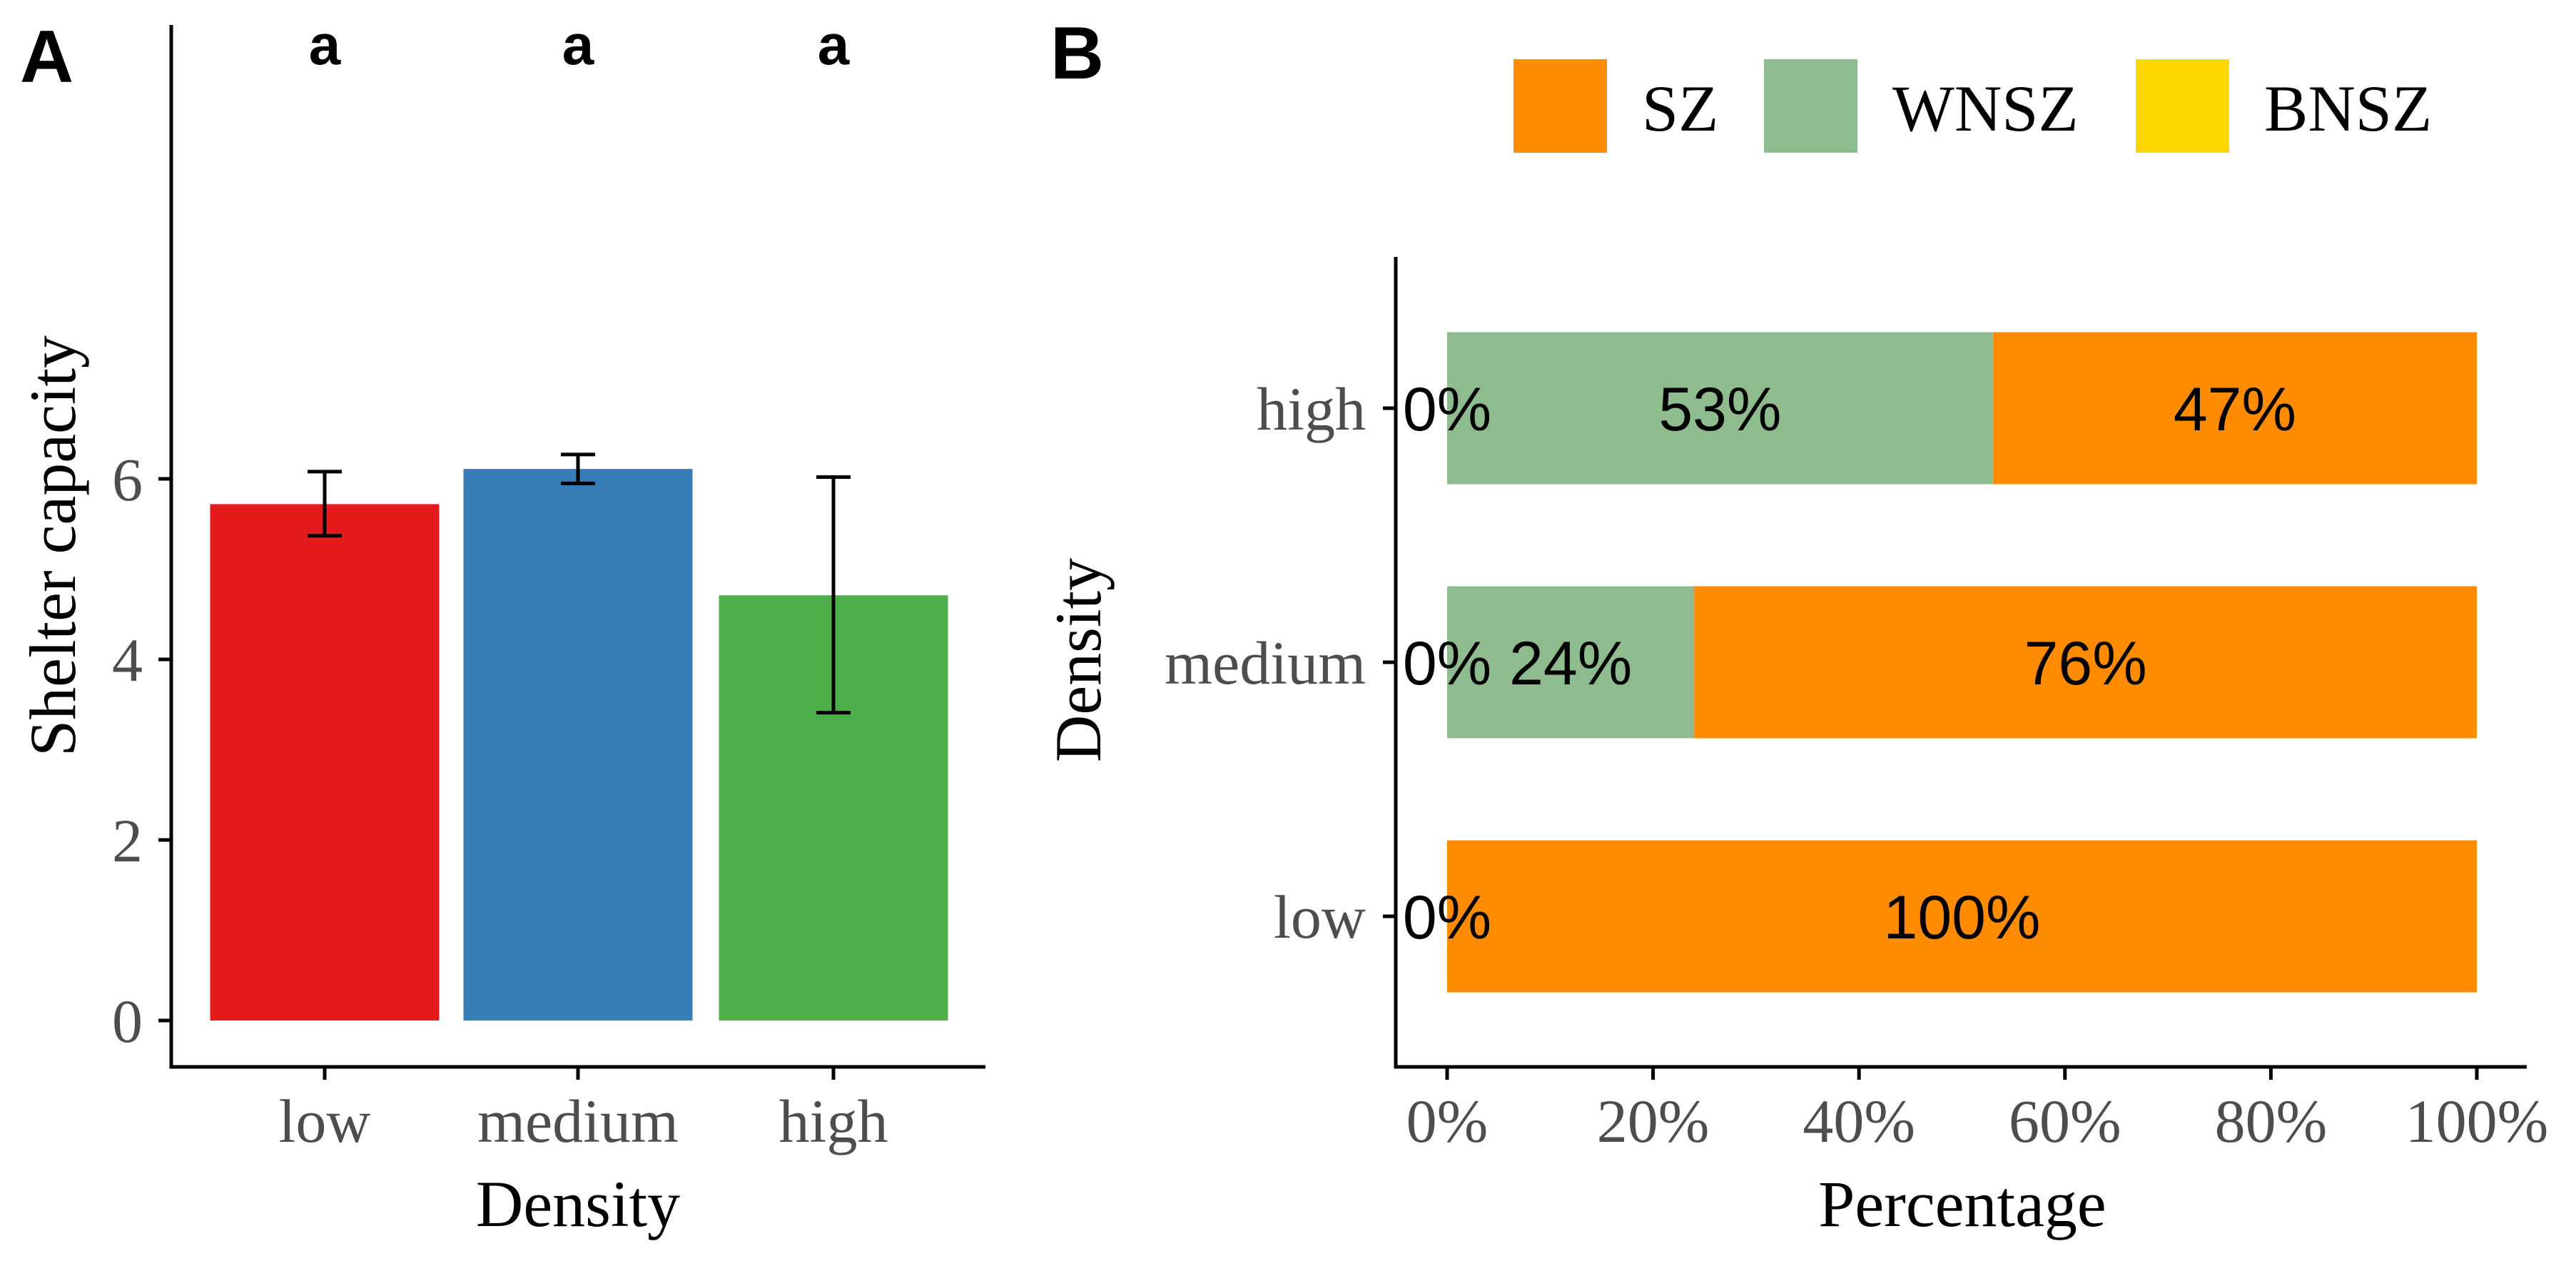 The height and width of the screenshot is (1266, 2576). What do you see at coordinates (2348, 108) in the screenshot?
I see `legend-label-bnsz: BNSZ` at bounding box center [2348, 108].